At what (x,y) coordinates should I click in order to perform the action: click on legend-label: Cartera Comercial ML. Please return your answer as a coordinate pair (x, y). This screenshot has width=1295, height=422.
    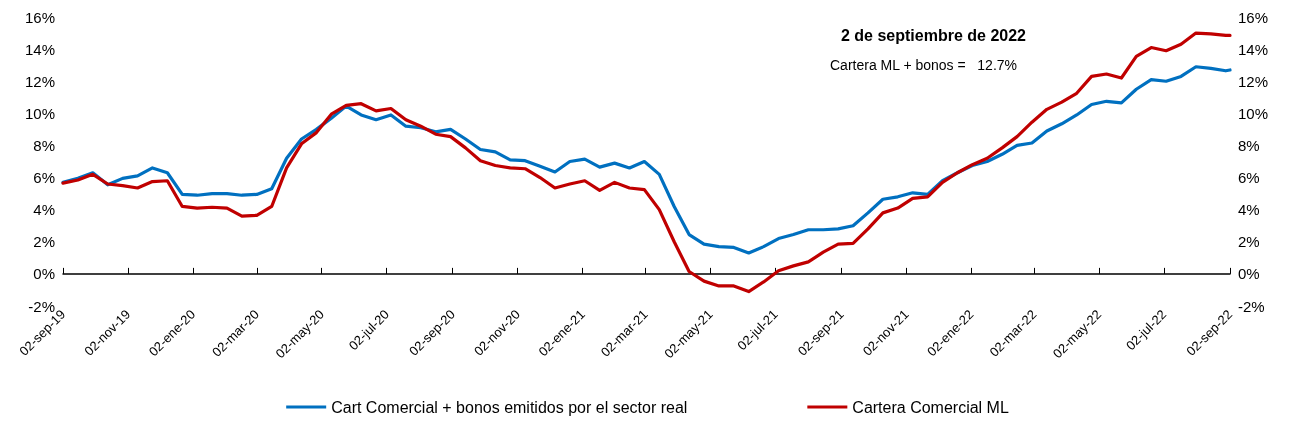
    Looking at the image, I should click on (930, 407).